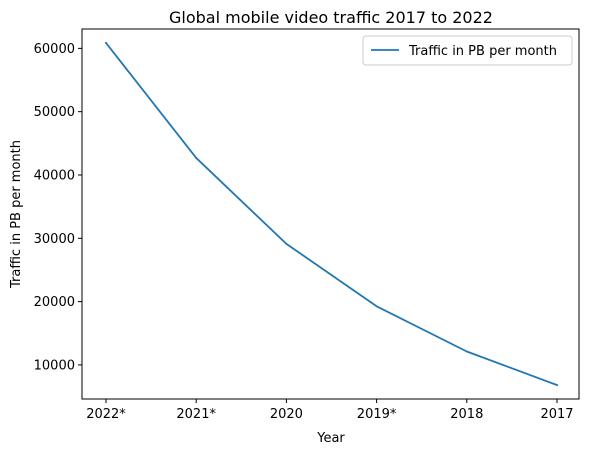 The height and width of the screenshot is (455, 589). I want to click on y-tick-label: 10000, so click(54, 365).